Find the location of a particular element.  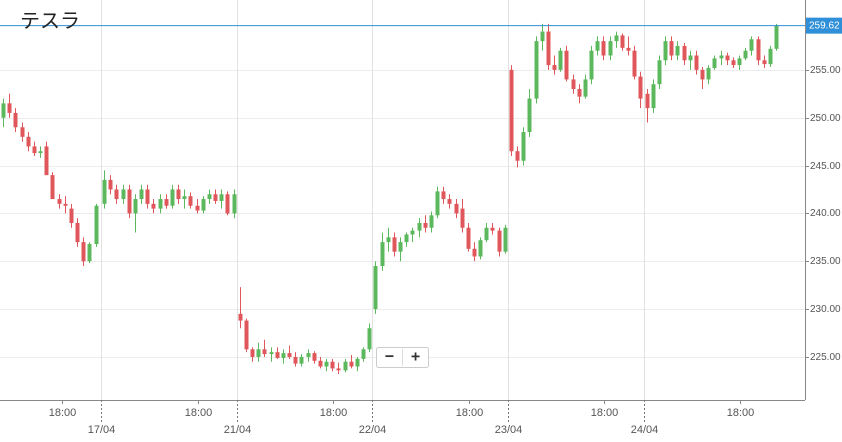

date-tick-label: 24/04 is located at coordinates (645, 430).